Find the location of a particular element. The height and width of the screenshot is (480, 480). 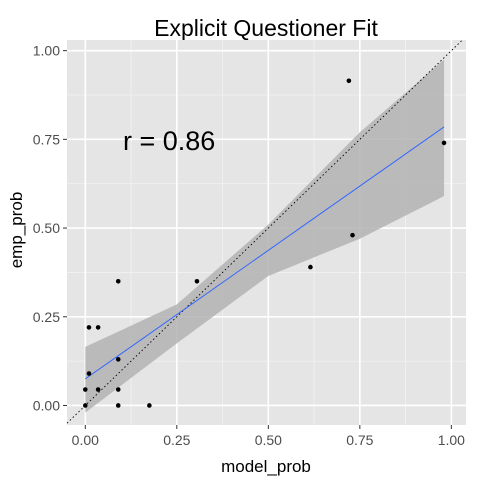

x-tick-label: 0.75 is located at coordinates (359, 440).